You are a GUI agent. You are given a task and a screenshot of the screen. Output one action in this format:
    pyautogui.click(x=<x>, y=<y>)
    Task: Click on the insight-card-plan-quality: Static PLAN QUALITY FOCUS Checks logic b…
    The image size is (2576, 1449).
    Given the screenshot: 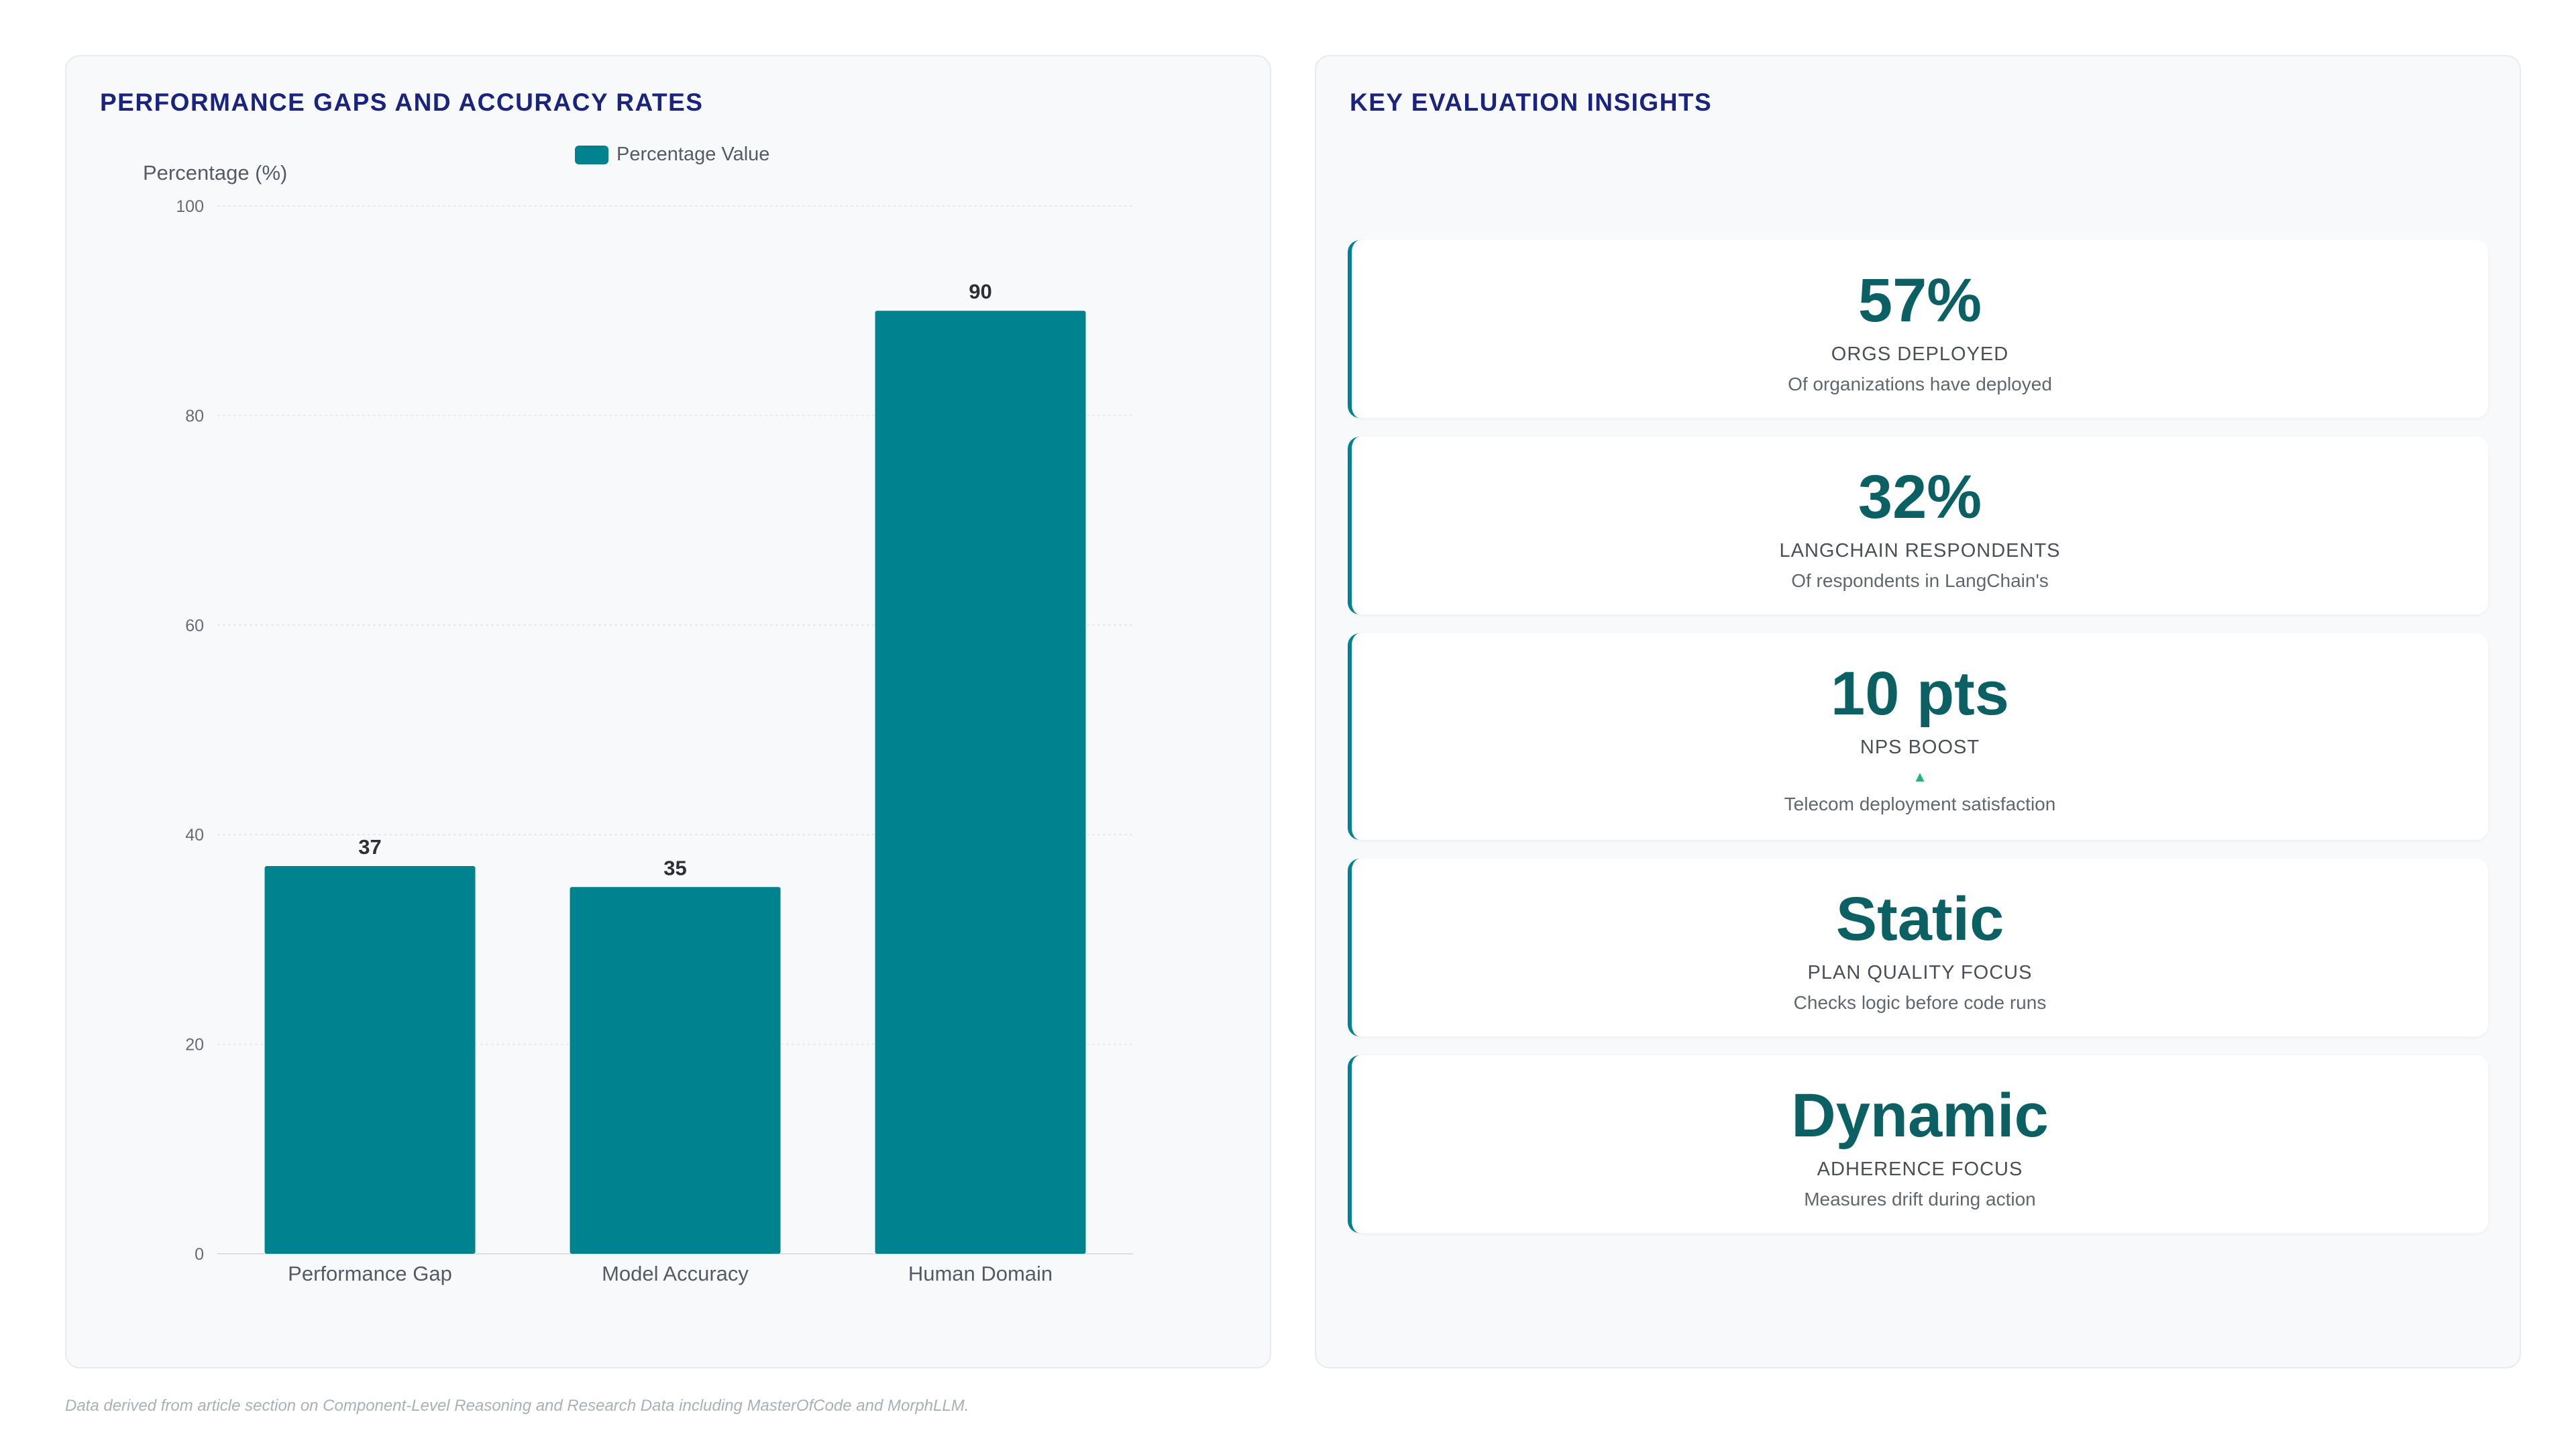 What is the action you would take?
    pyautogui.click(x=1918, y=947)
    